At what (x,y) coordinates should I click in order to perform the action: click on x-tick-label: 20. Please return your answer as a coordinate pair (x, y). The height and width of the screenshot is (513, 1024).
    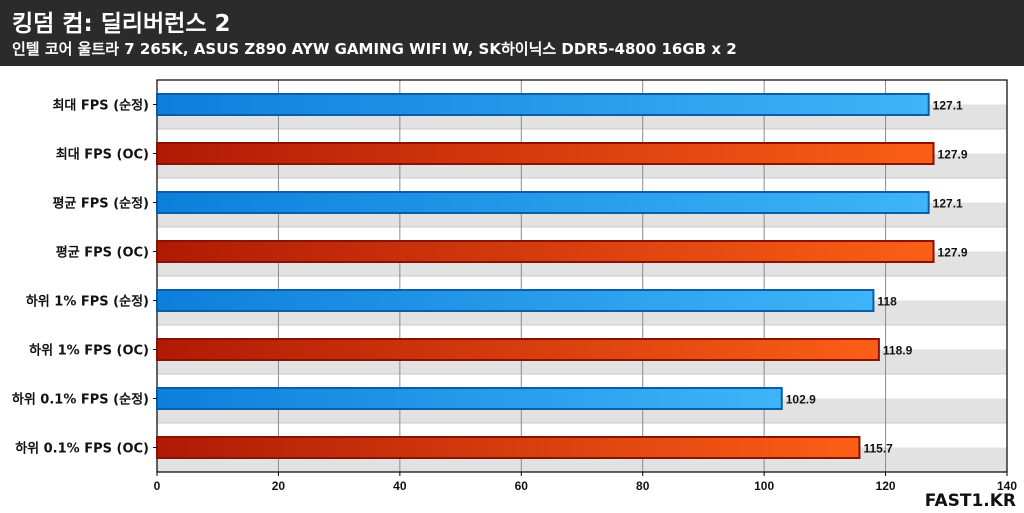
    Looking at the image, I should click on (279, 486).